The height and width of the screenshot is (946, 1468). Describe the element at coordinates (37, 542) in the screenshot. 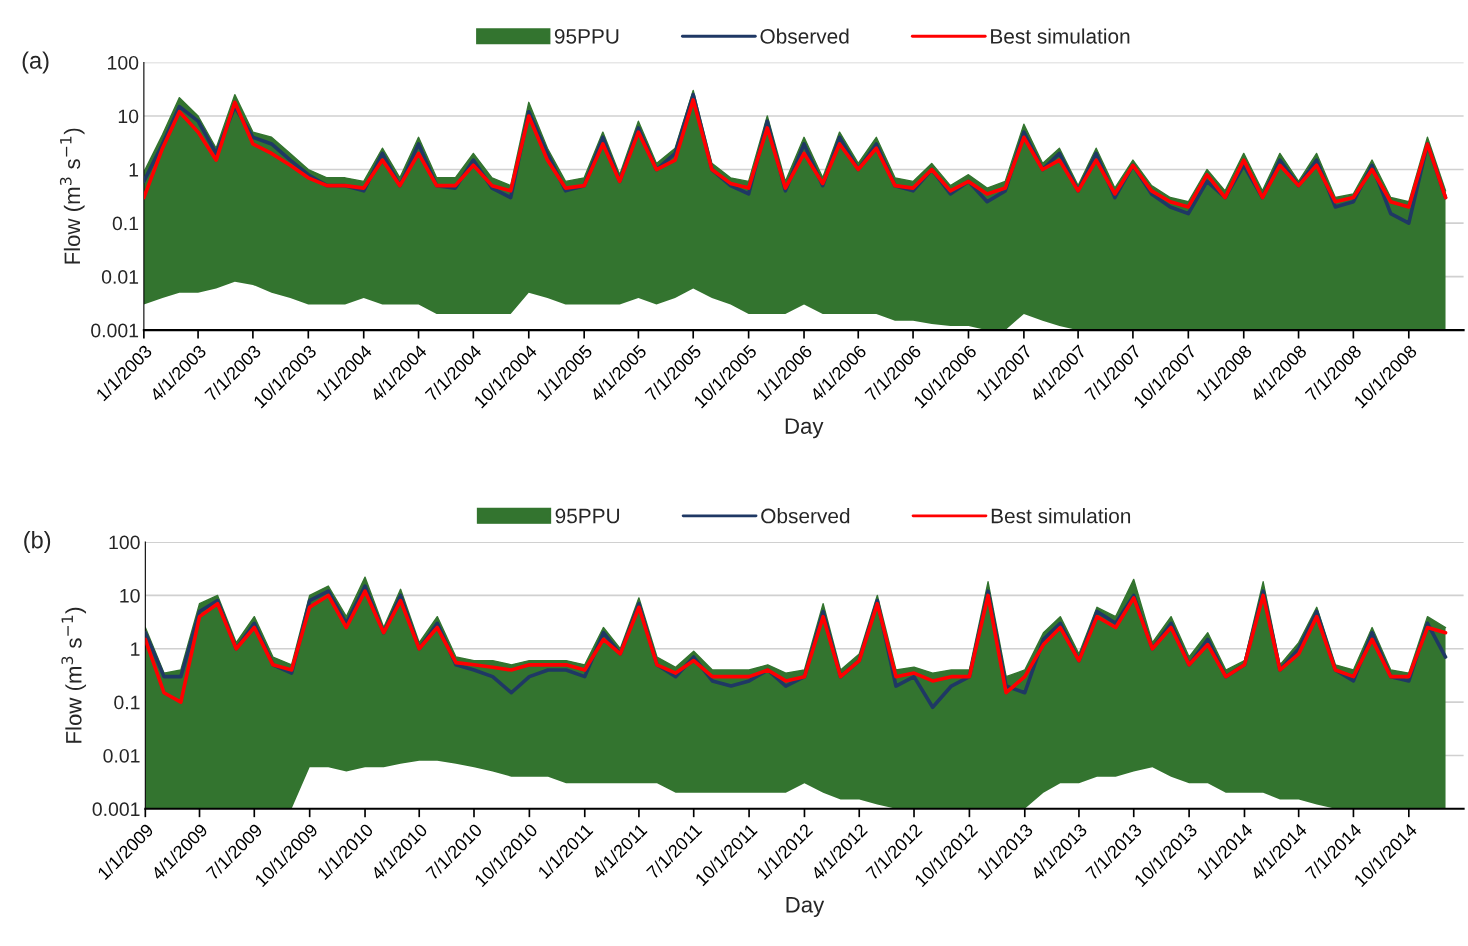

I see `chart-title: (b)` at that location.